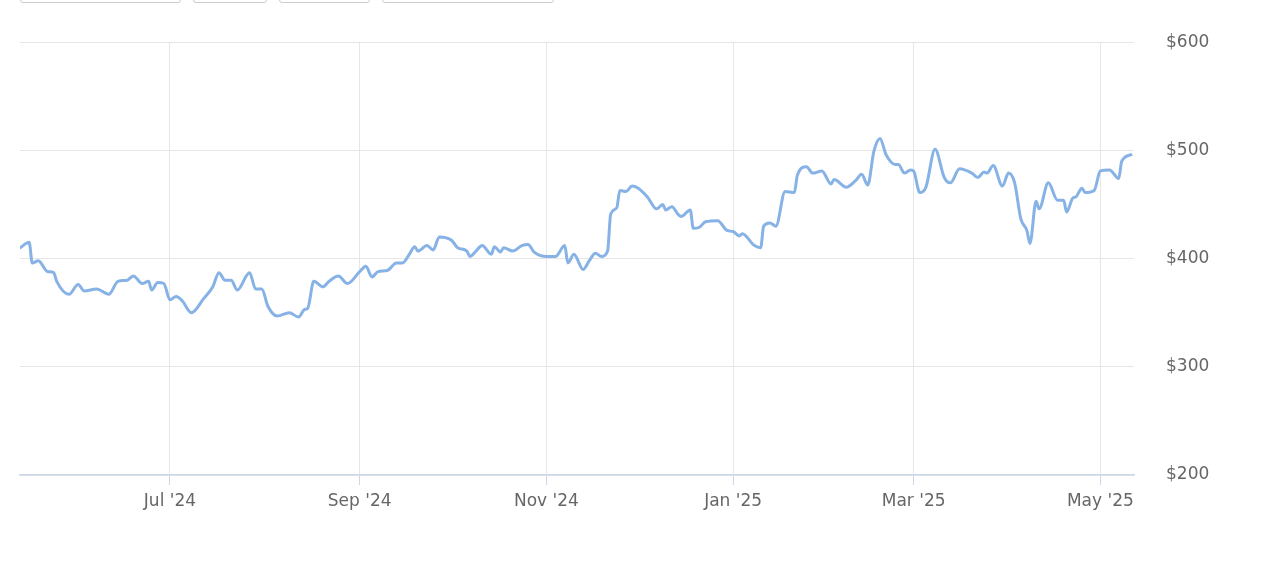 The height and width of the screenshot is (566, 1280). Describe the element at coordinates (1100, 499) in the screenshot. I see `x-tick-label: May '25` at that location.